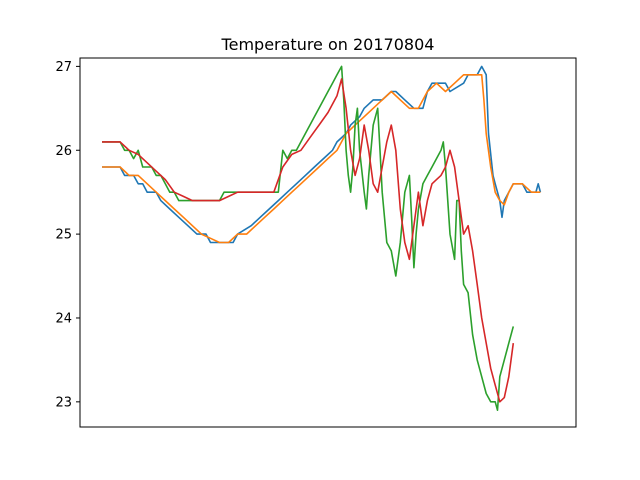 The image size is (640, 480). I want to click on y-tick-label: 26, so click(63, 151).